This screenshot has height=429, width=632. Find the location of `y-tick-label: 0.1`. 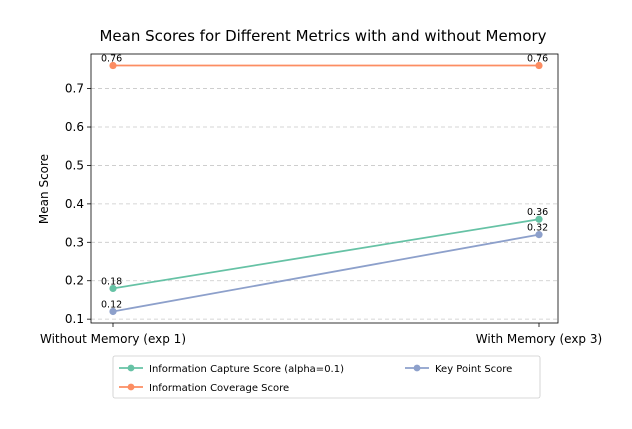

y-tick-label: 0.1 is located at coordinates (74, 319).